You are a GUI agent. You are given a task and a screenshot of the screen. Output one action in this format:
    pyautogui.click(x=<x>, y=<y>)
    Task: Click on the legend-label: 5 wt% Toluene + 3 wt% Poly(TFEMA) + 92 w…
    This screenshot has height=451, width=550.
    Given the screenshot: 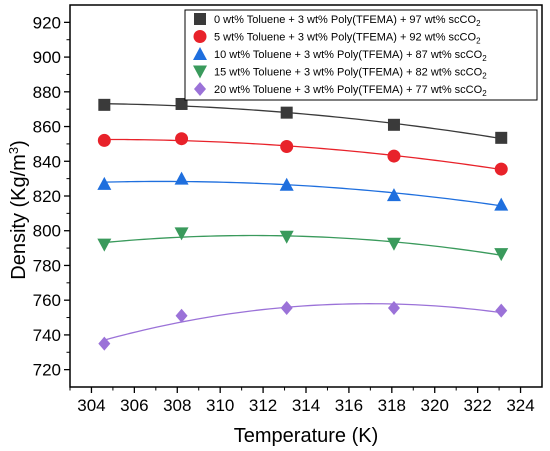 What is the action you would take?
    pyautogui.click(x=347, y=39)
    